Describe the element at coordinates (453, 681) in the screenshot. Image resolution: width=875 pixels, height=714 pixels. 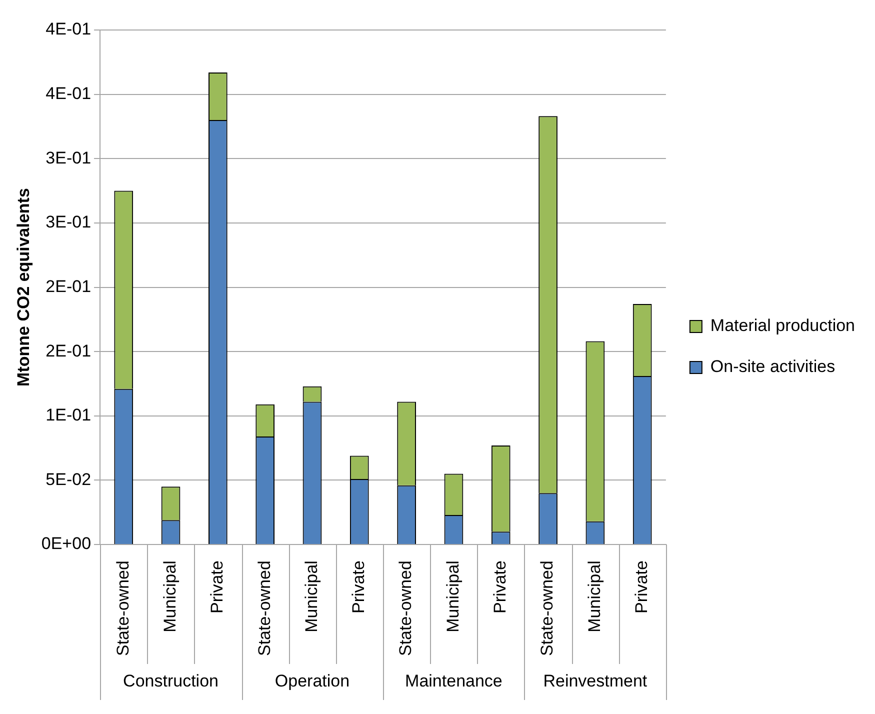
I see `text: Maintenance` at that location.